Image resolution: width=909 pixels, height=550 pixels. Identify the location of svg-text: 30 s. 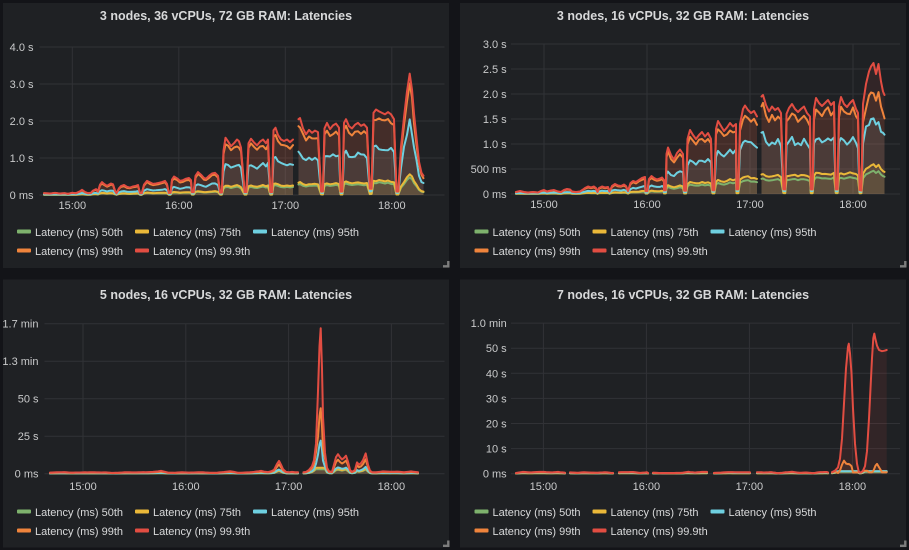
(496, 399).